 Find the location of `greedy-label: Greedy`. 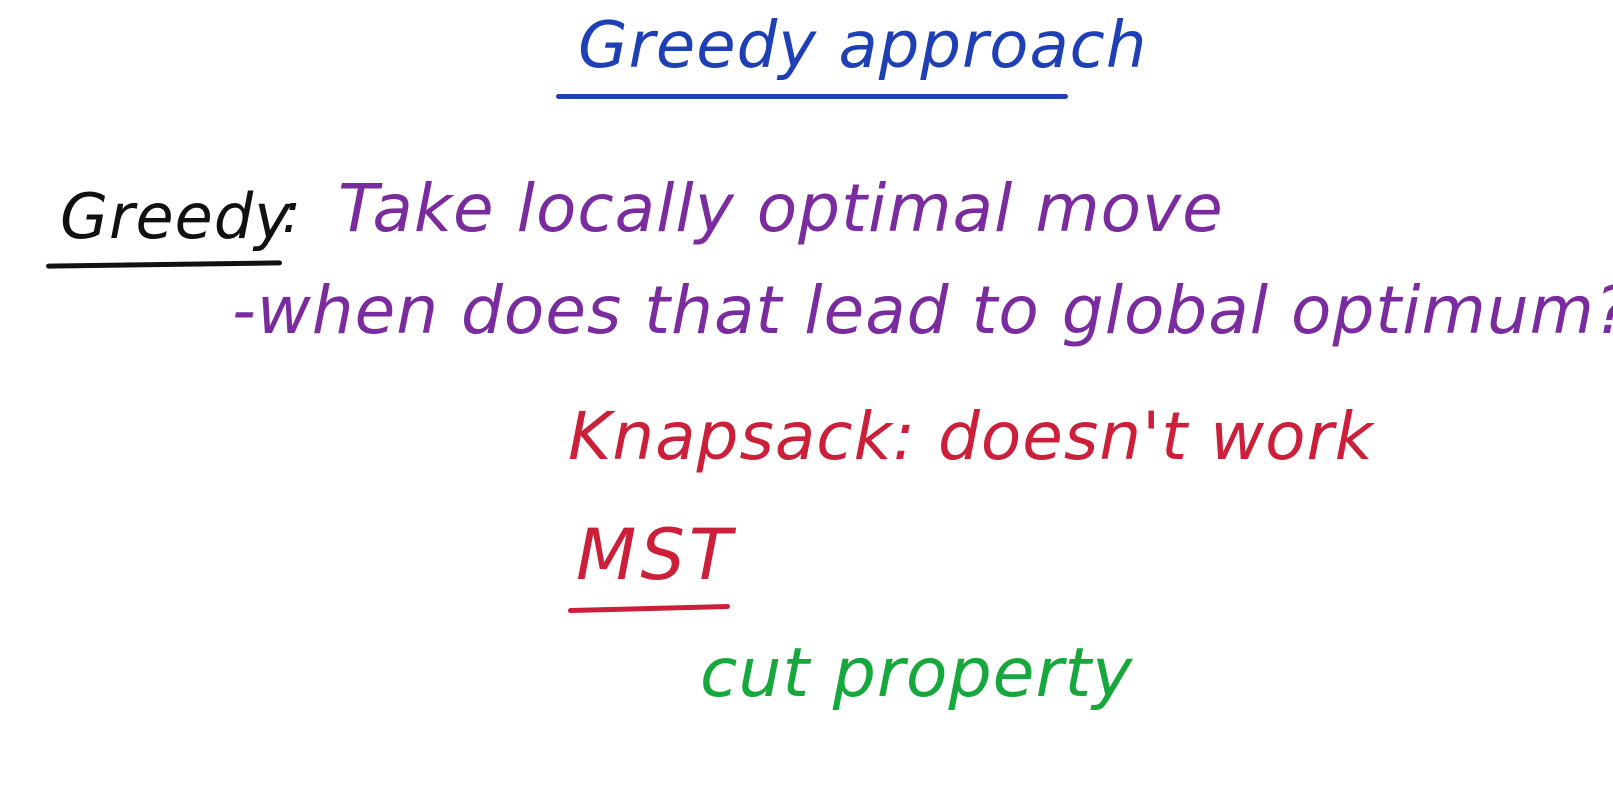

greedy-label: Greedy is located at coordinates (176, 216).